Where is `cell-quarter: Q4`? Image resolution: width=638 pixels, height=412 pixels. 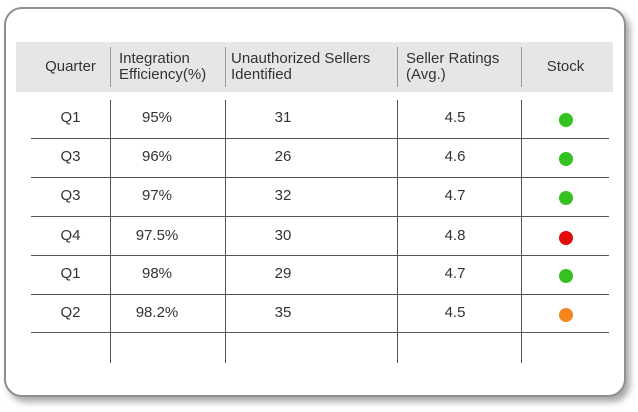 cell-quarter: Q4 is located at coordinates (70, 235).